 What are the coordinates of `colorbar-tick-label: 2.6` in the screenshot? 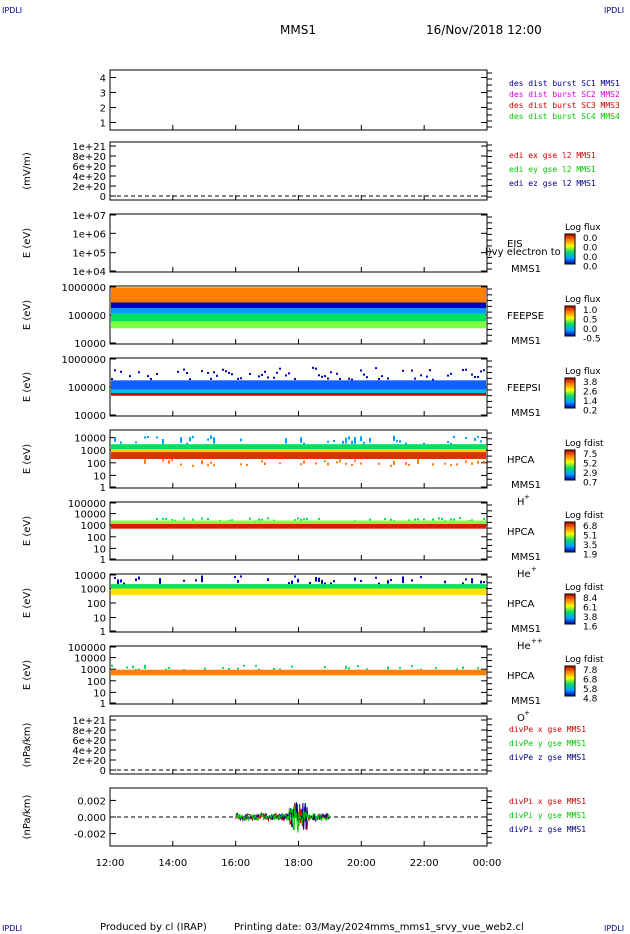 It's located at (590, 393).